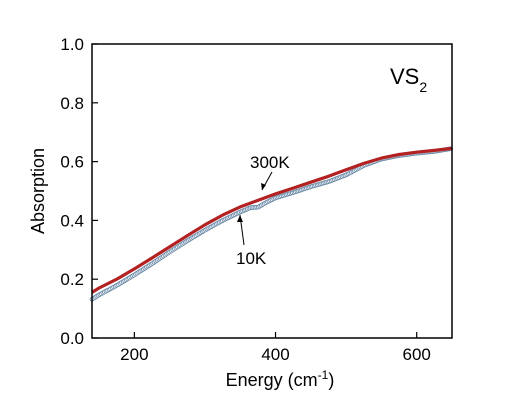 The height and width of the screenshot is (404, 523). What do you see at coordinates (423, 87) in the screenshot?
I see `compound-label-sub: 2` at bounding box center [423, 87].